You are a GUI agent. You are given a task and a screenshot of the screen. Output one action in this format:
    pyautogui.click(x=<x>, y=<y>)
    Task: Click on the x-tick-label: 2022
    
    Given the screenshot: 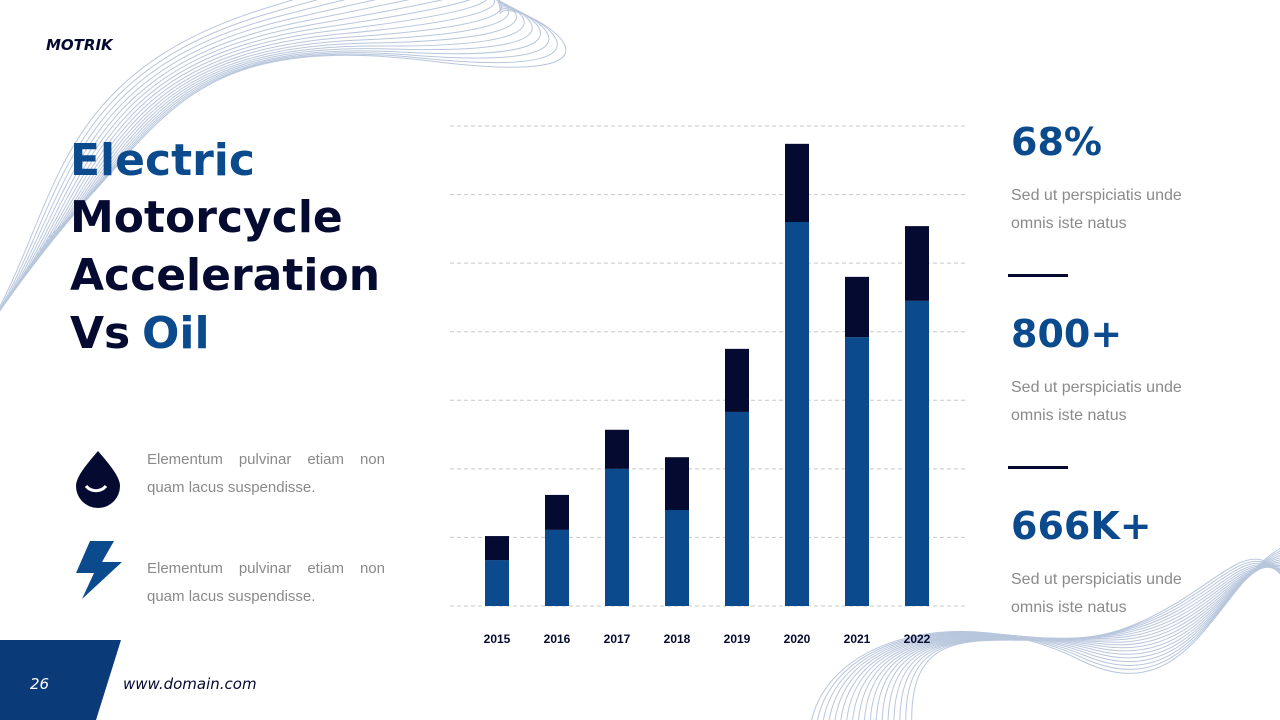 What is the action you would take?
    pyautogui.click(x=917, y=639)
    